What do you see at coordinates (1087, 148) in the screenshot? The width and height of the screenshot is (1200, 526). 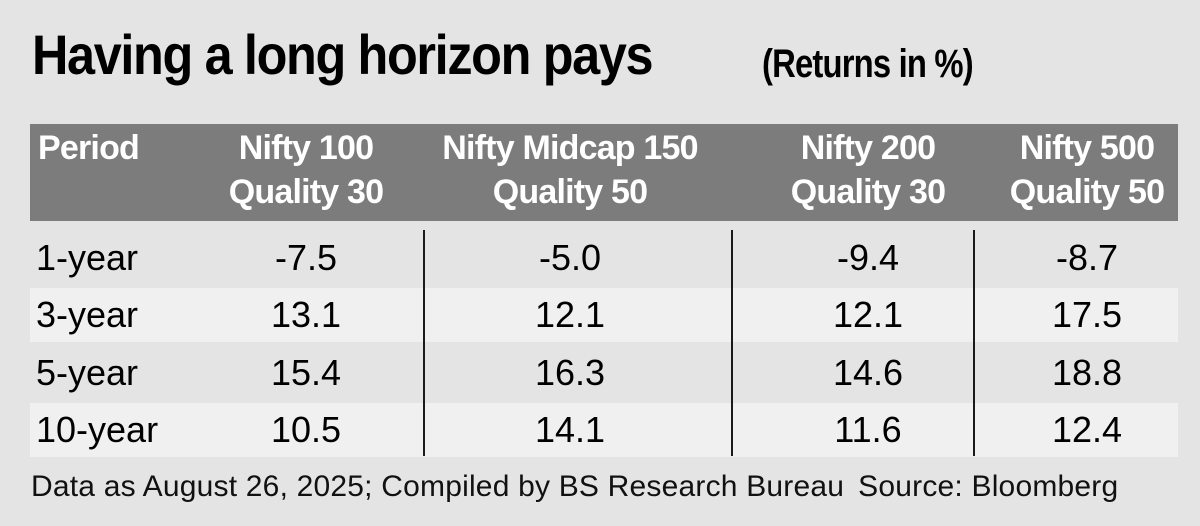 I see `header-nifty500-q50-line1: Nifty 500` at bounding box center [1087, 148].